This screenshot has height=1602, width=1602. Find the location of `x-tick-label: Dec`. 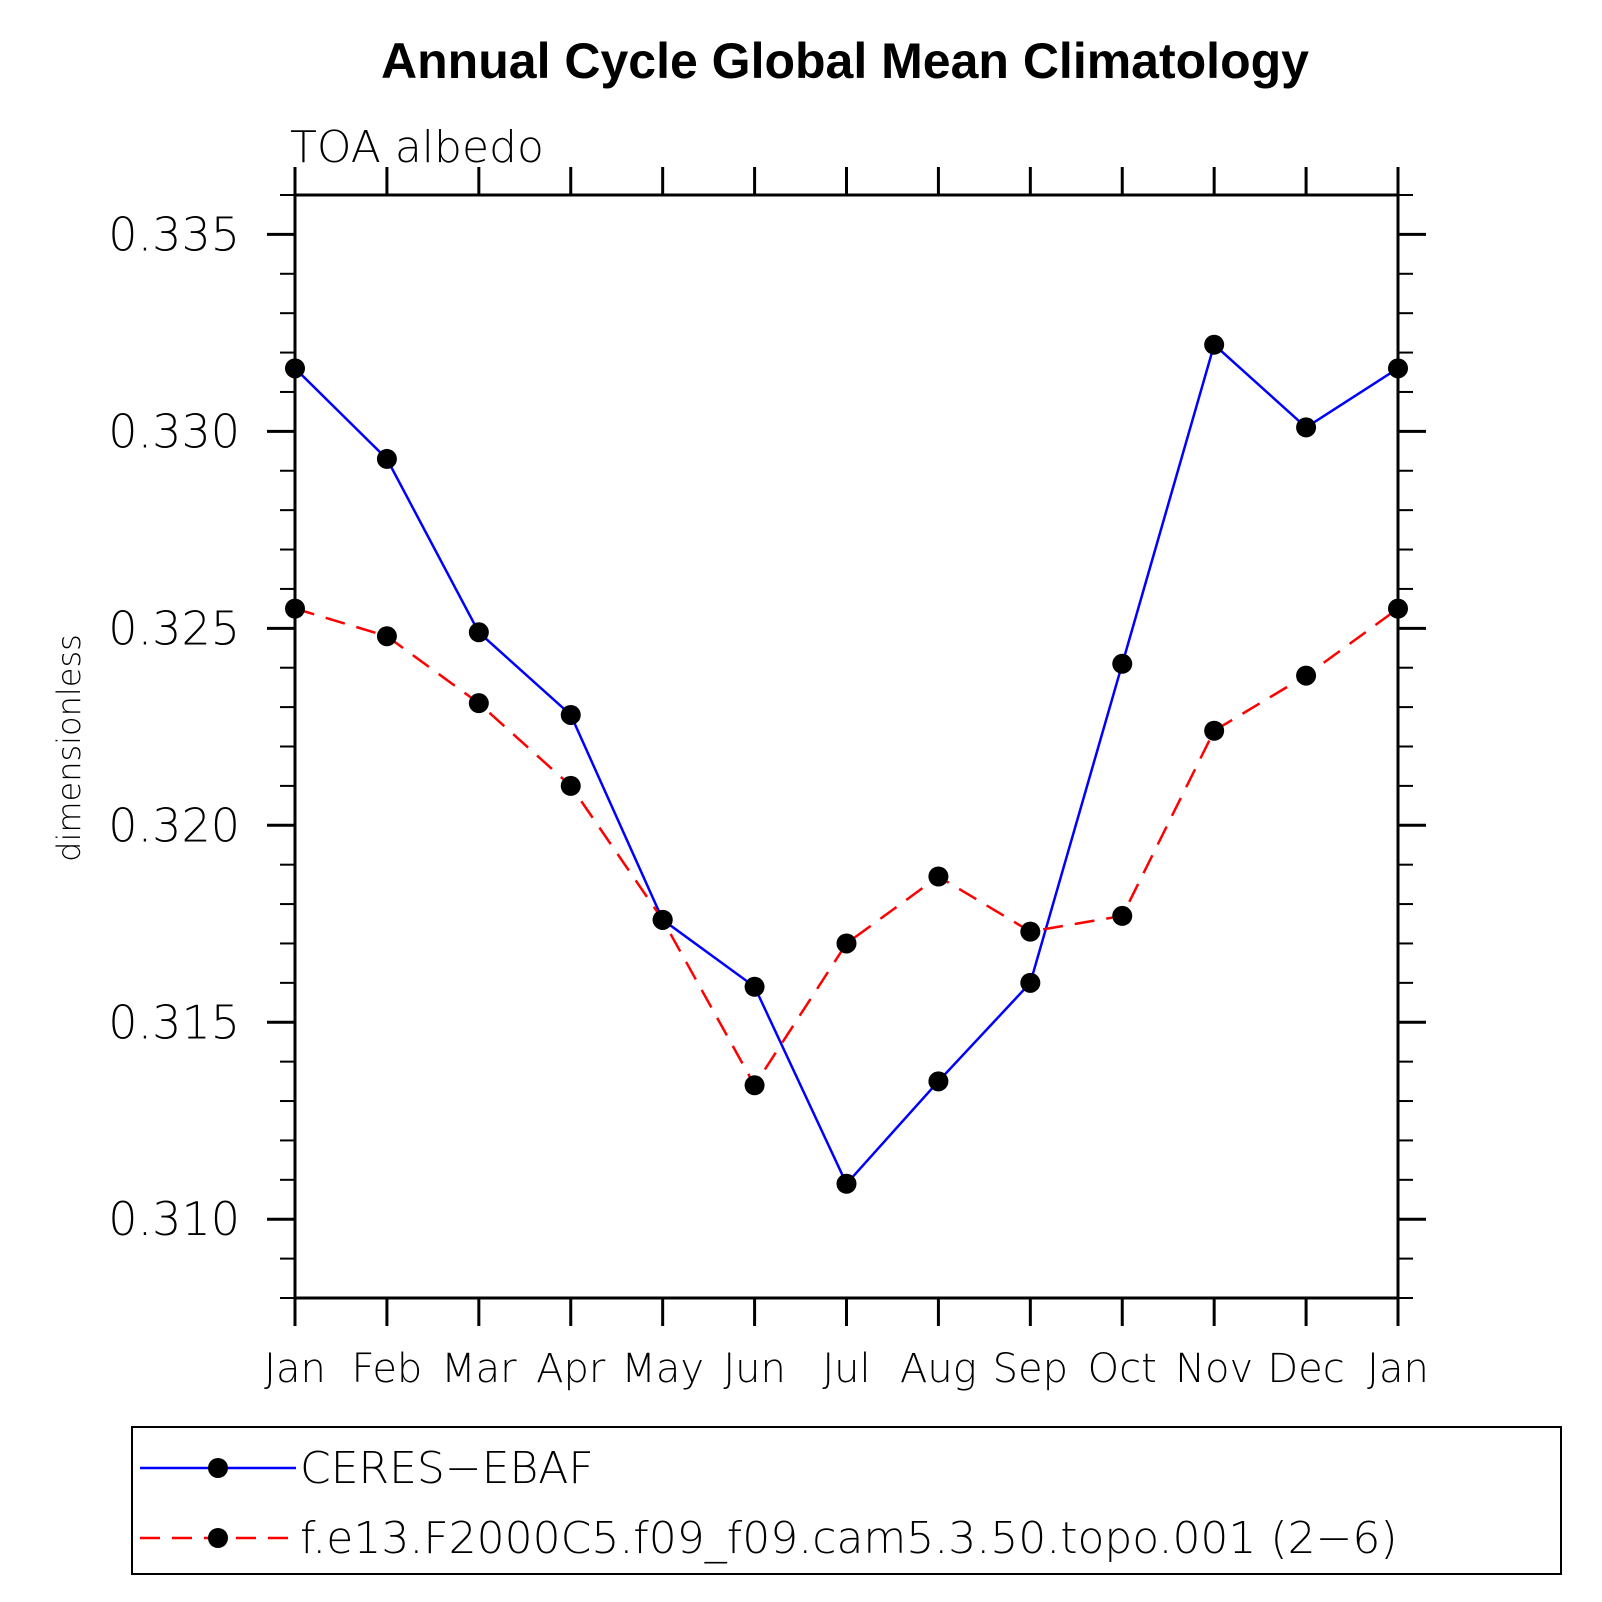

x-tick-label: Dec is located at coordinates (1305, 1369).